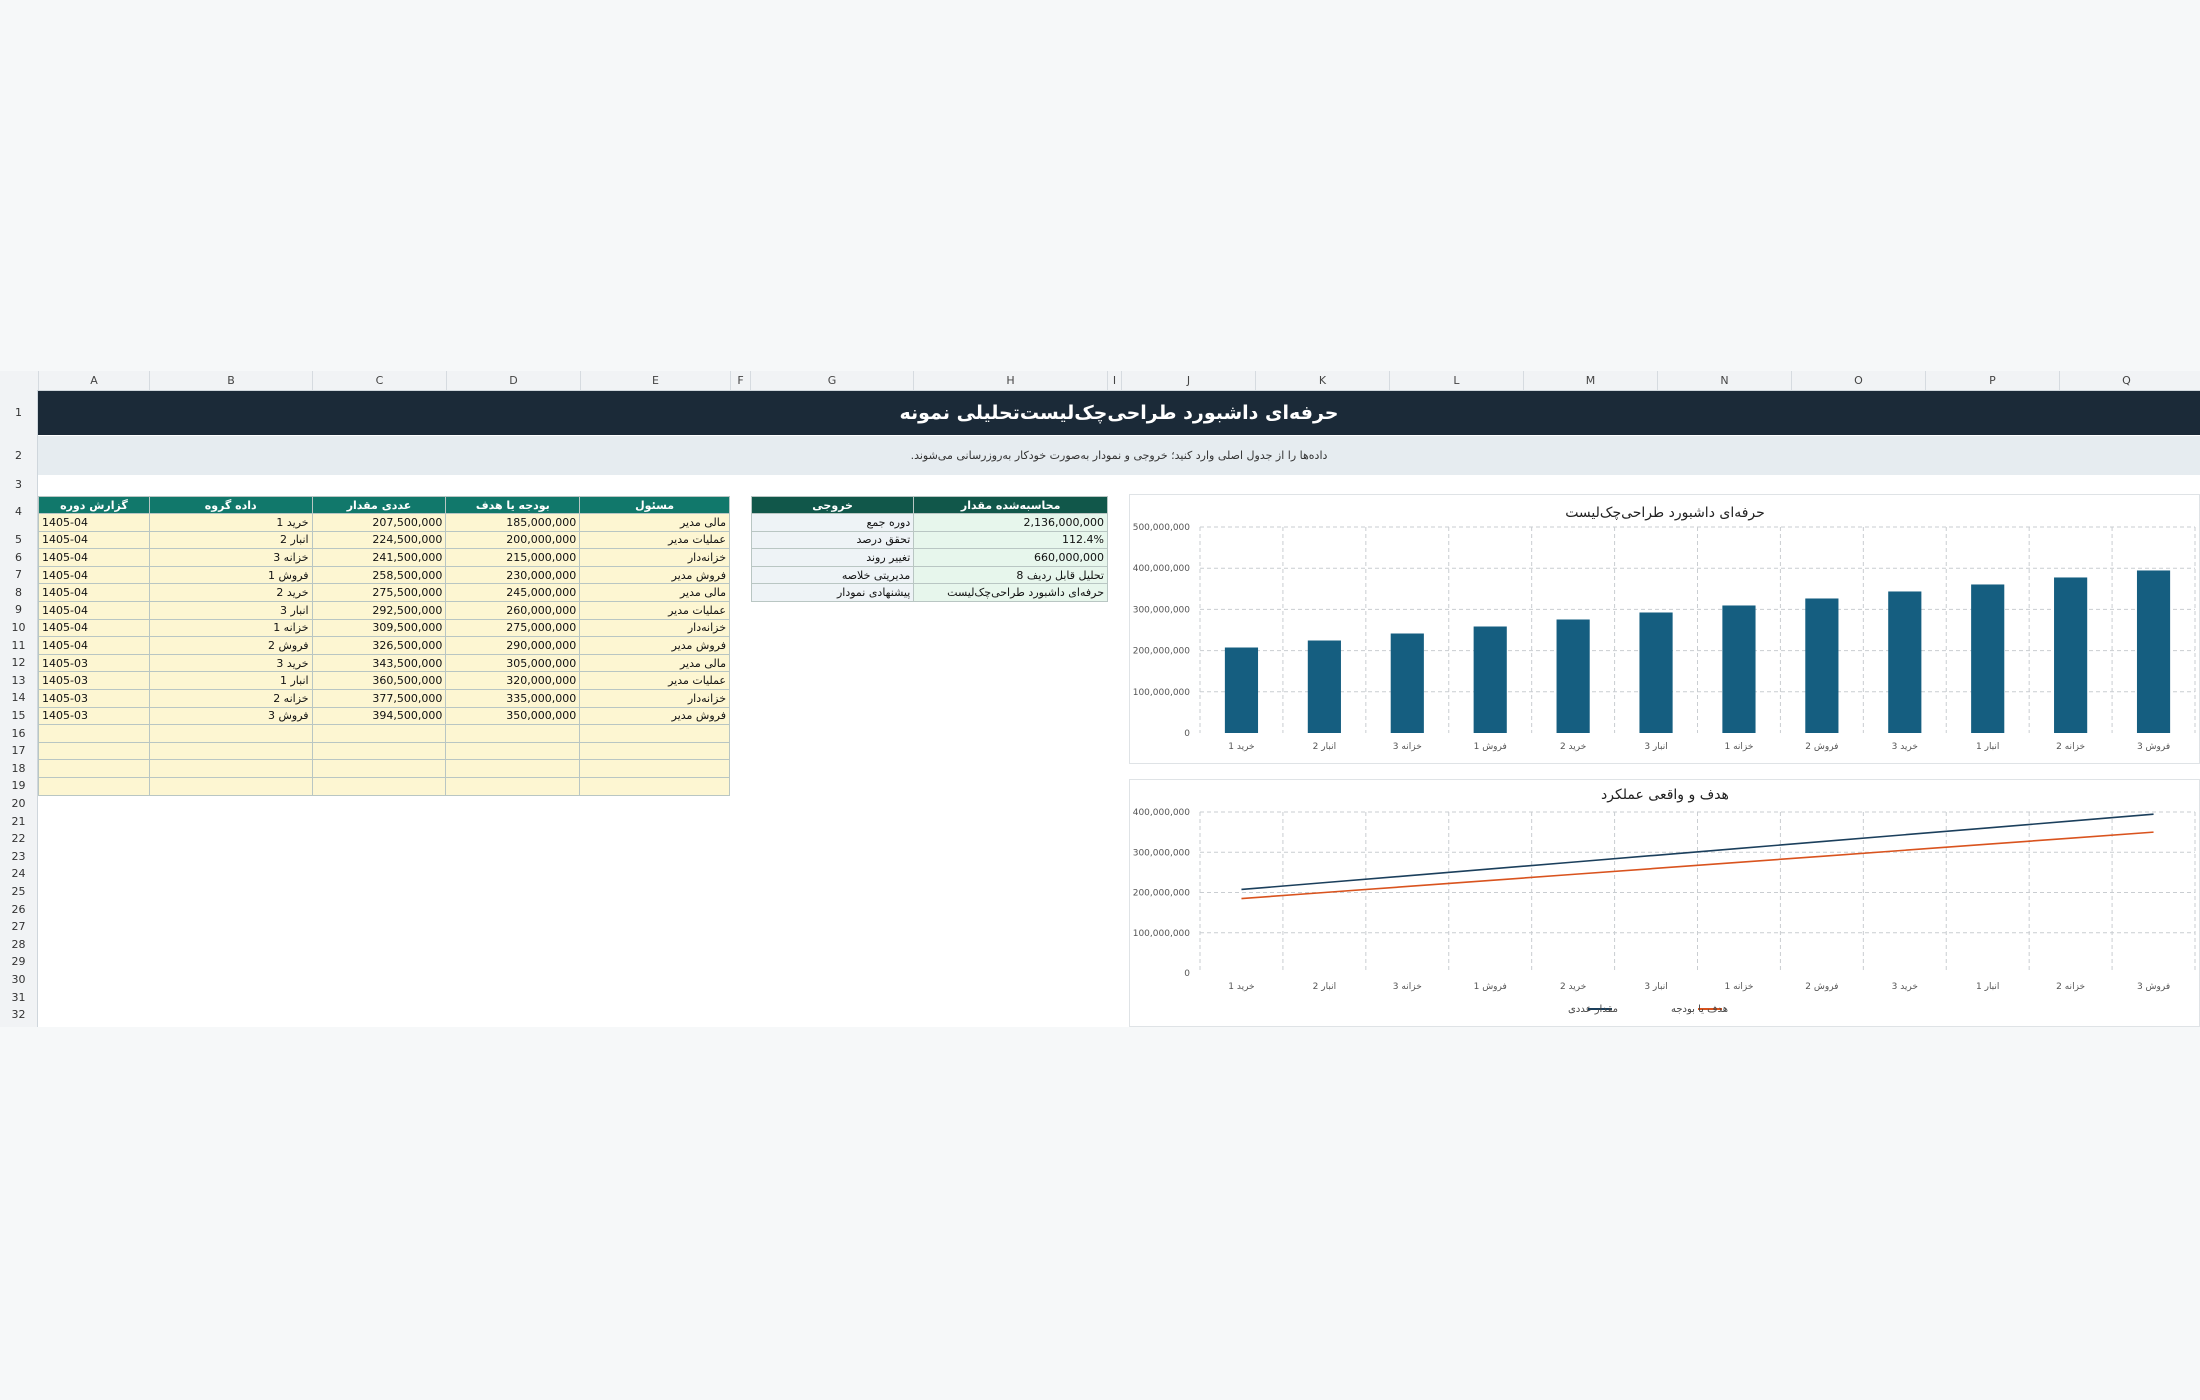 The height and width of the screenshot is (1400, 2200). Describe the element at coordinates (18, 484) in the screenshot. I see `row-header-3: 3` at that location.